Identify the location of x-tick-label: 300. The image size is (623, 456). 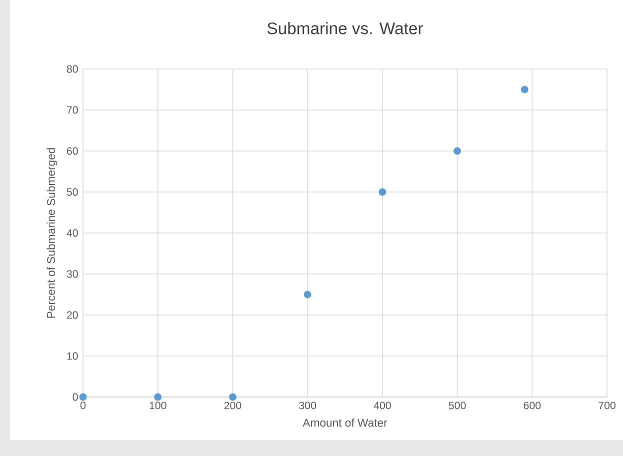
(307, 406).